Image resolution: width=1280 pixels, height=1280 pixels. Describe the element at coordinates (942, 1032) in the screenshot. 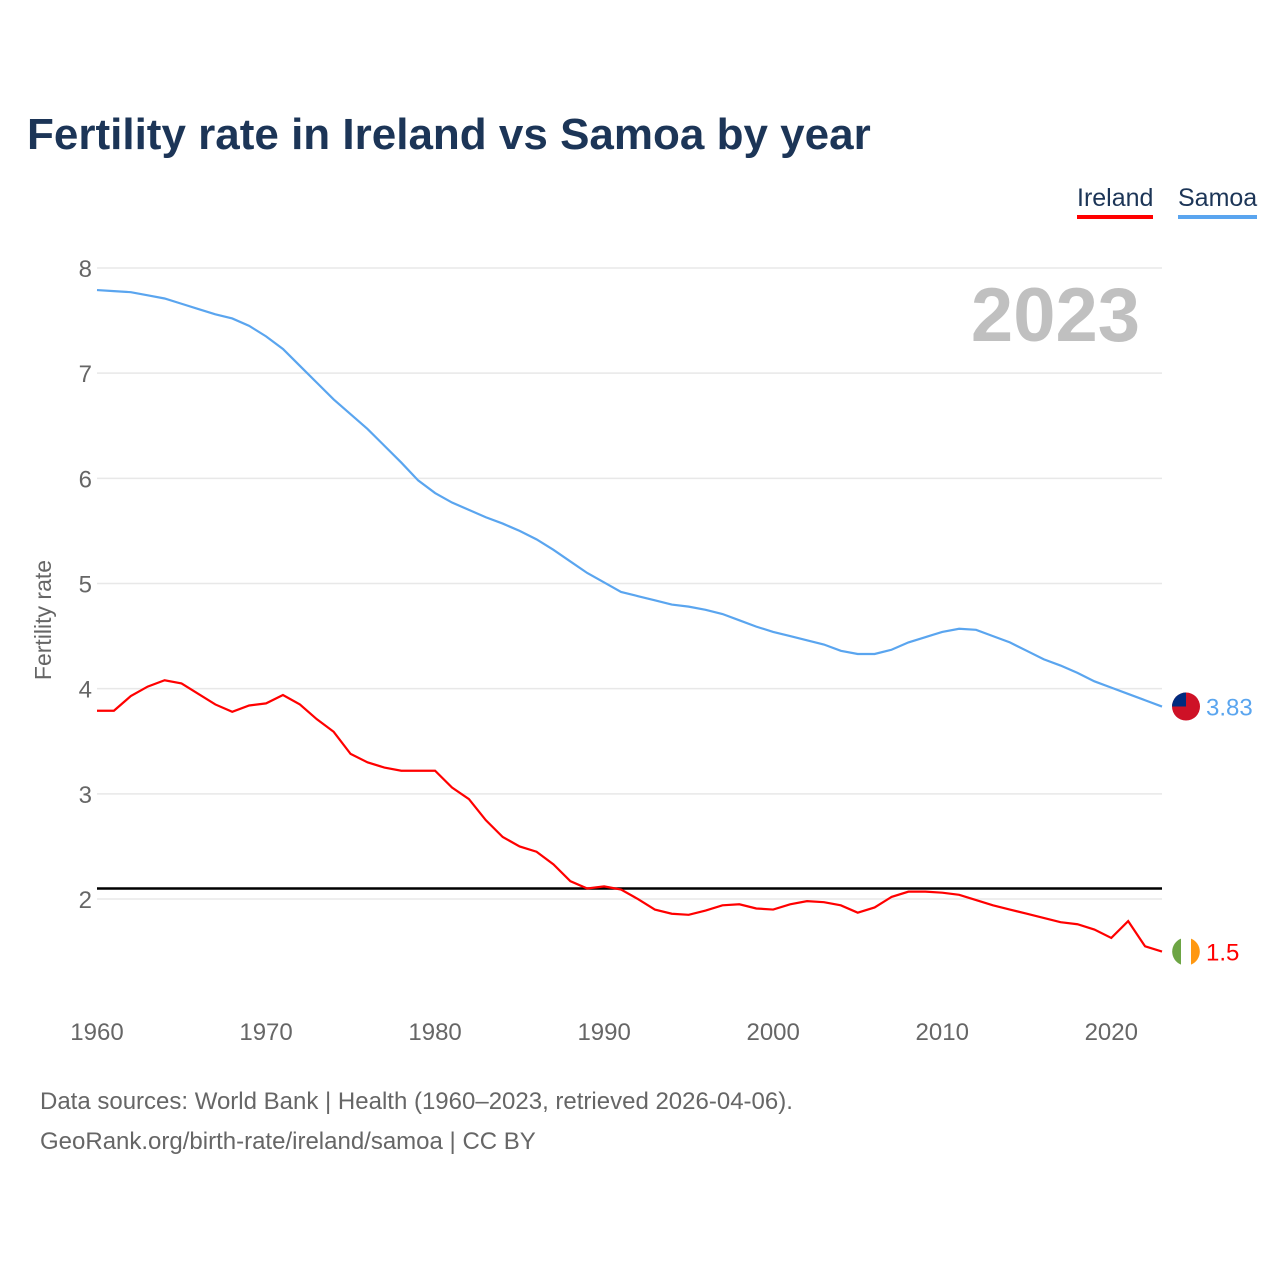

I see `x-tick-label: 2010` at that location.